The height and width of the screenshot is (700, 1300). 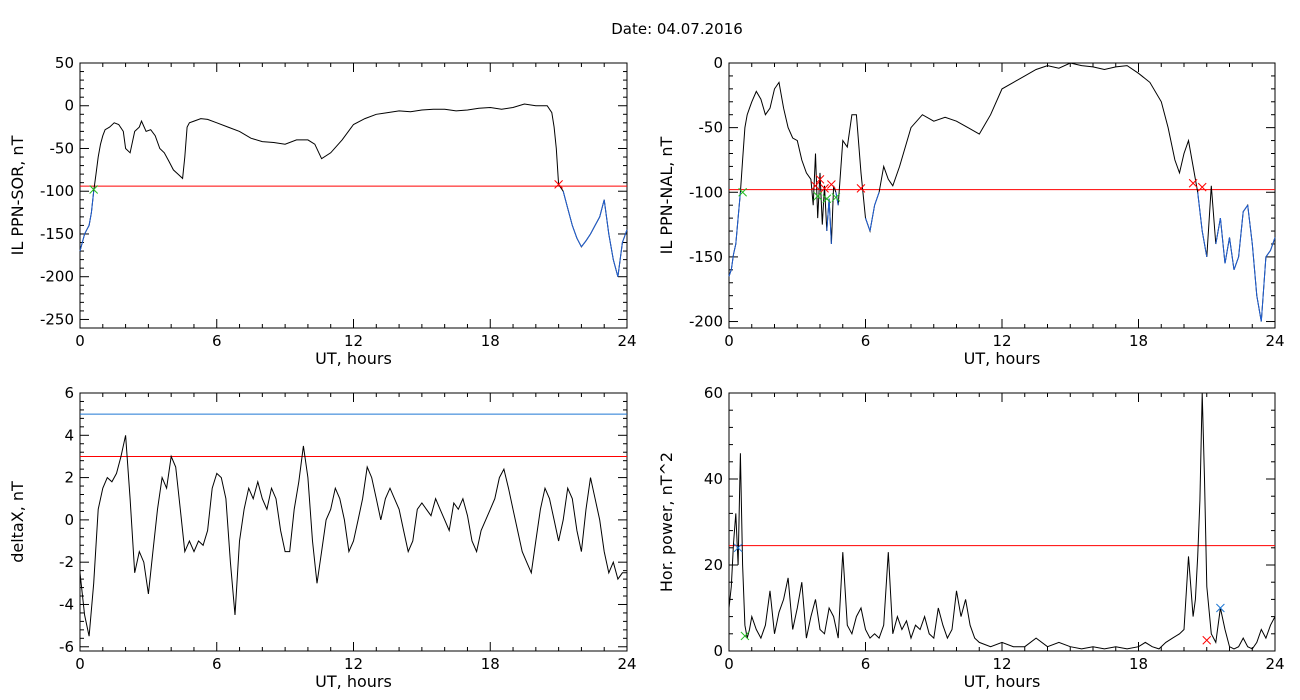 What do you see at coordinates (713, 565) in the screenshot?
I see `y-tick-label: 20` at bounding box center [713, 565].